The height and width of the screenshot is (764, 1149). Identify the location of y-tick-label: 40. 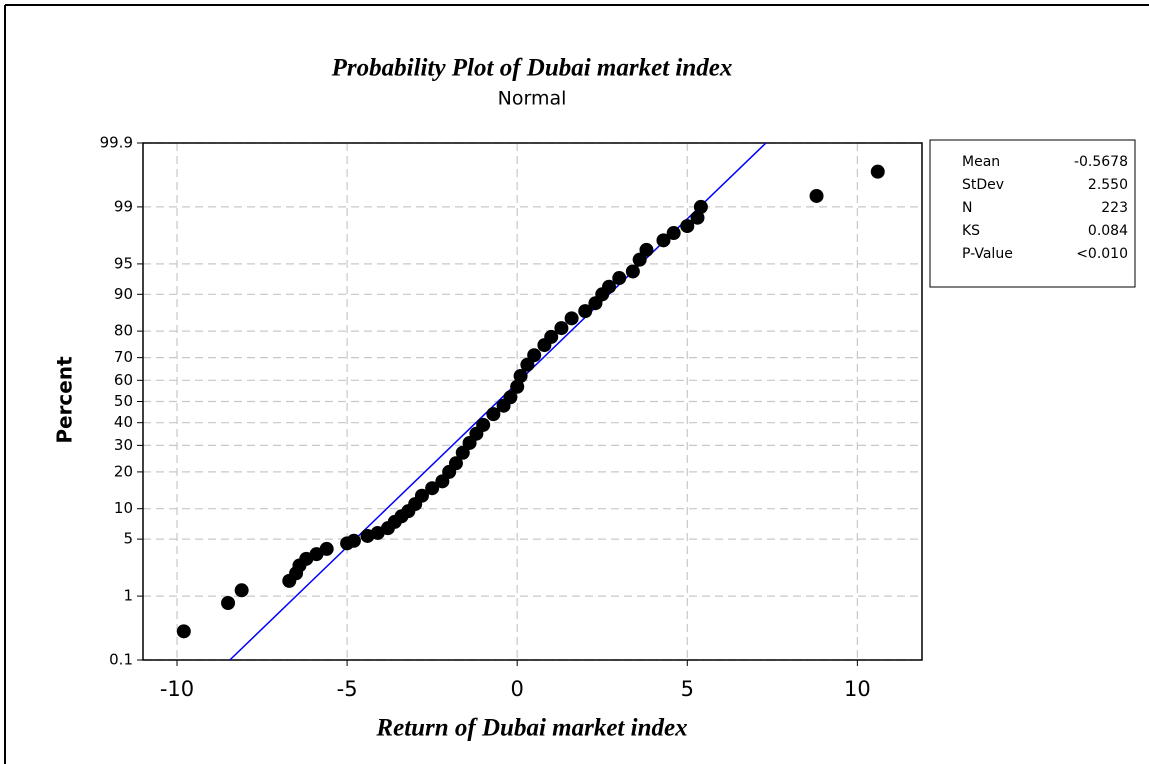
(123, 422).